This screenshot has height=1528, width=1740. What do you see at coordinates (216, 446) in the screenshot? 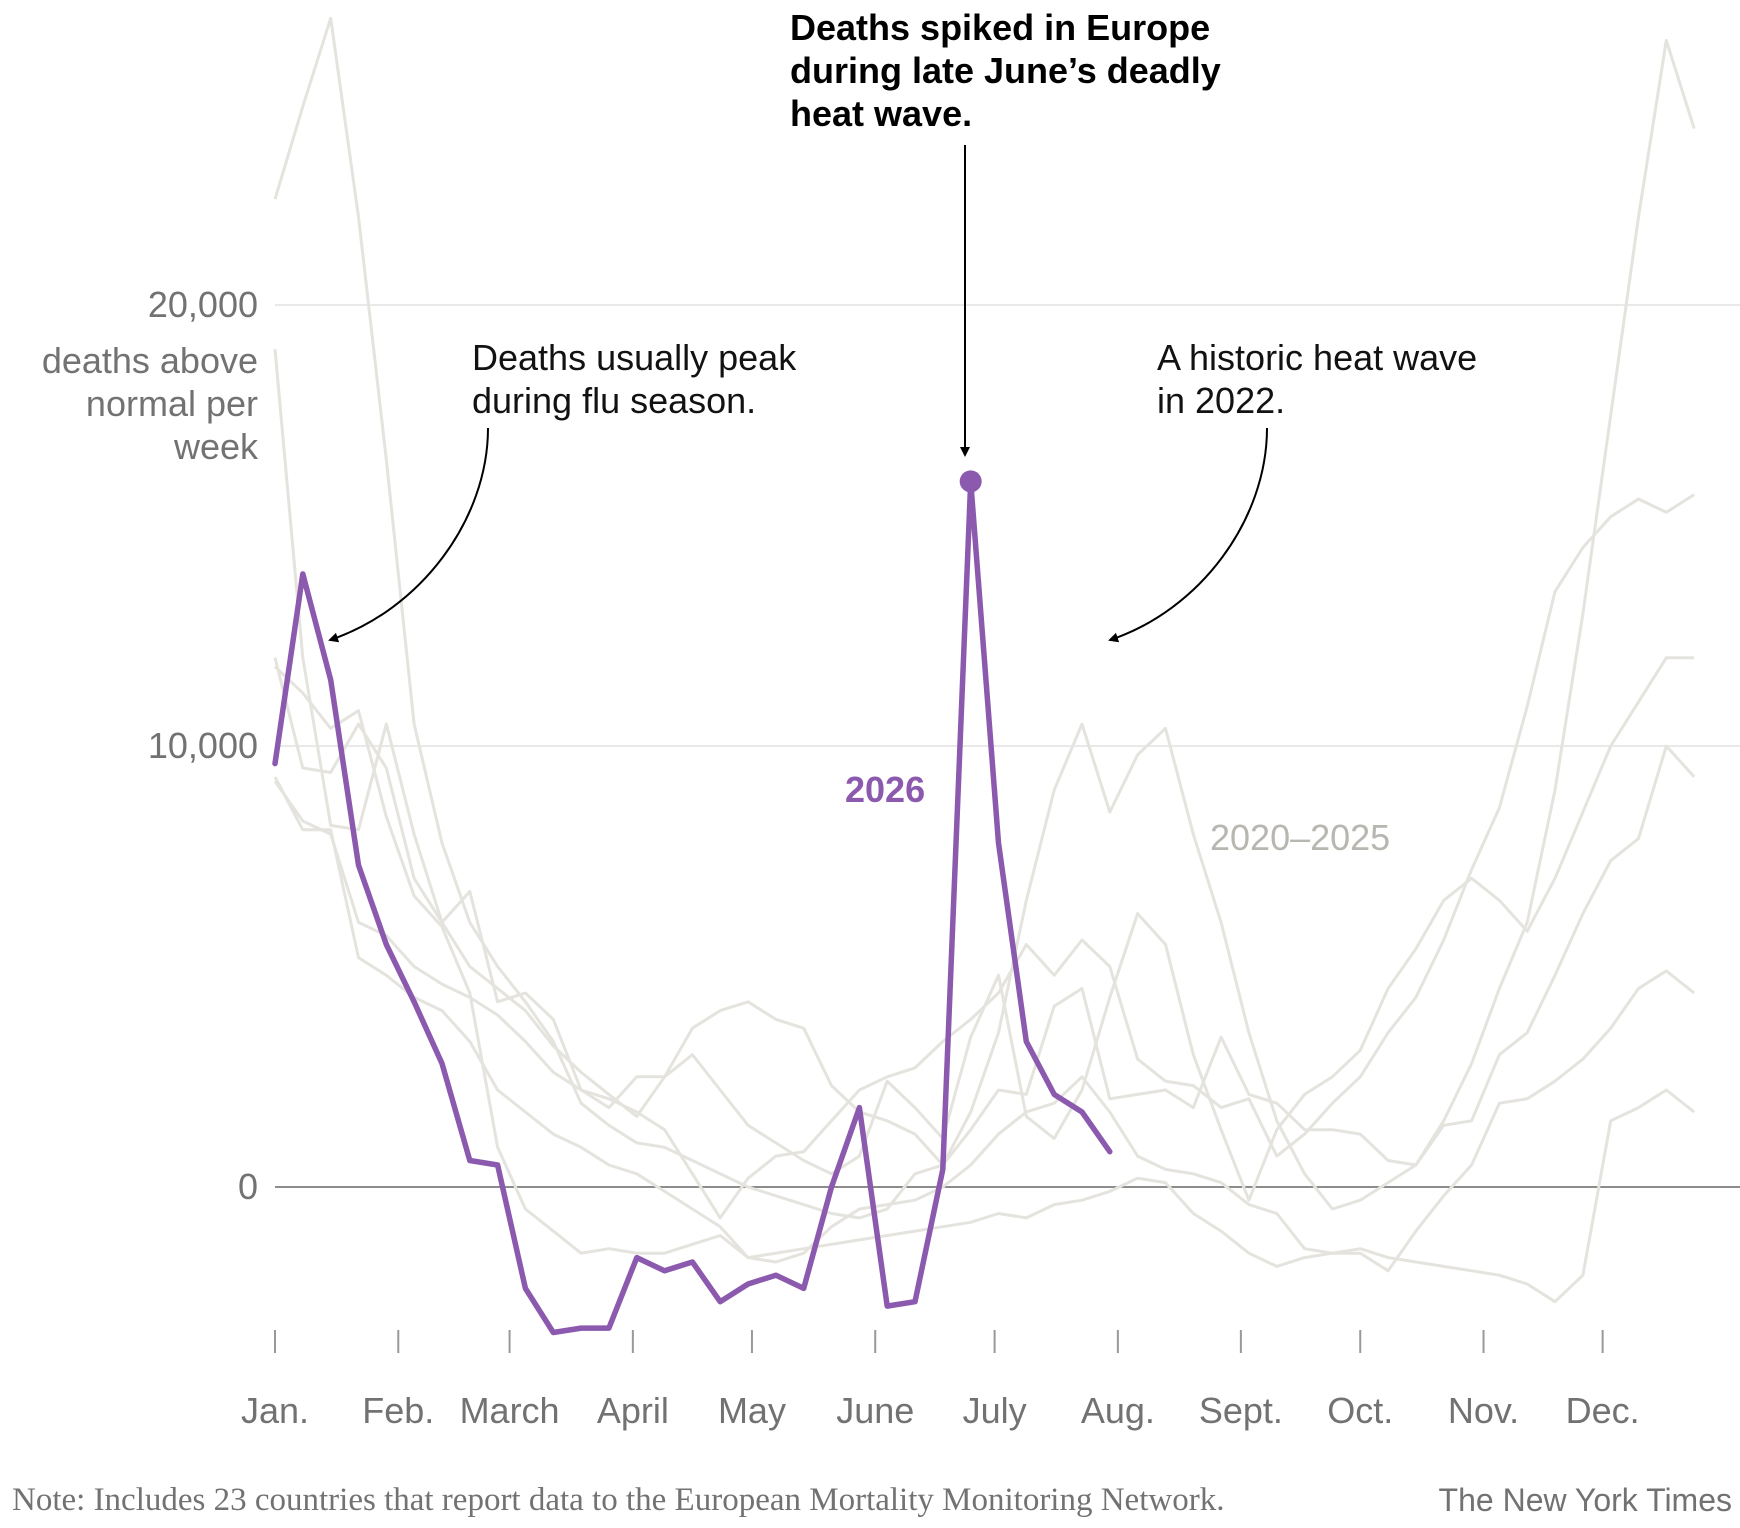
I see `y-axis-label-line-3: week` at bounding box center [216, 446].